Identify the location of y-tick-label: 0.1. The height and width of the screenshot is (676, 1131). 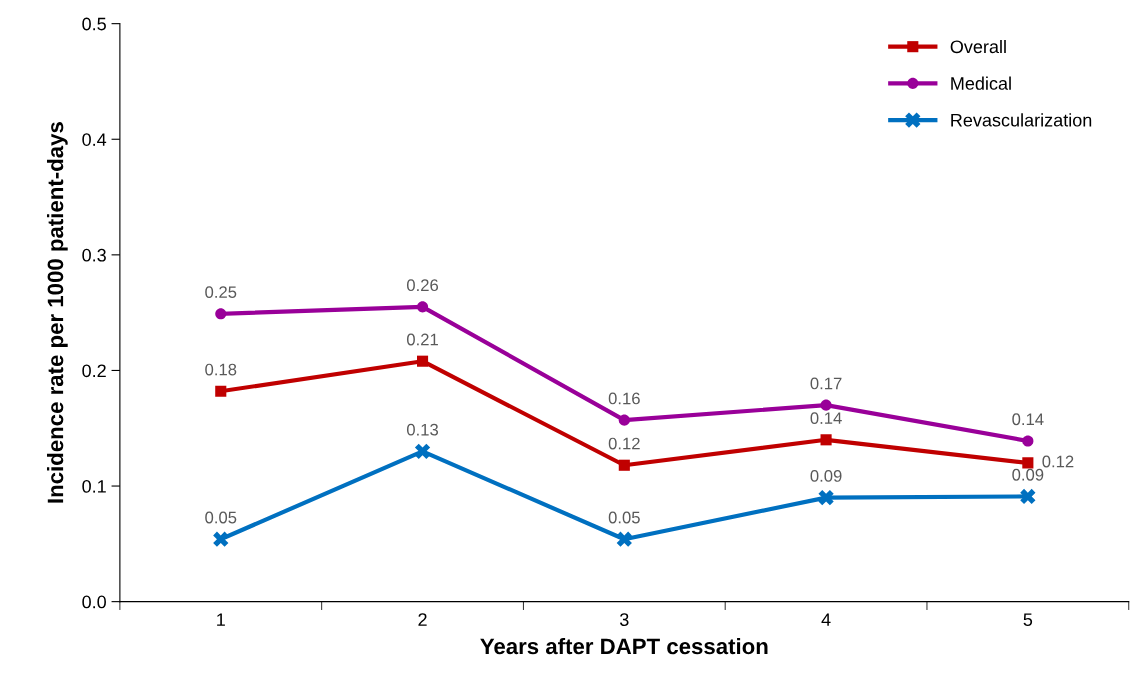
(94, 486).